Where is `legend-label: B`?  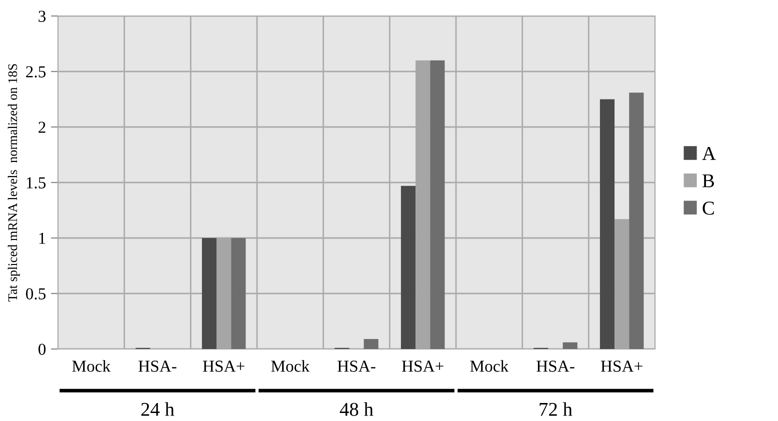
legend-label: B is located at coordinates (708, 181).